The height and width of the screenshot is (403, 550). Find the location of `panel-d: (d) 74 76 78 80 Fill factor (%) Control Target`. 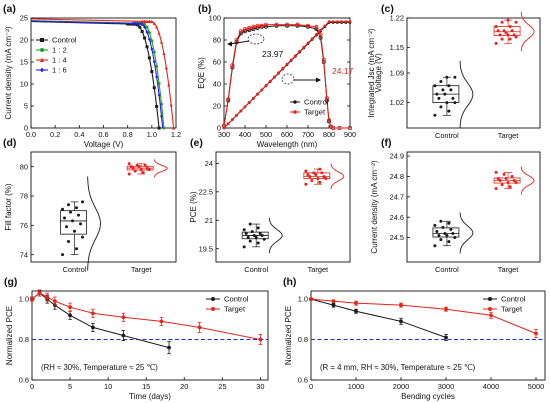

panel-d: (d) 74 76 78 80 Fill factor (%) Control Target is located at coordinates (90, 205).